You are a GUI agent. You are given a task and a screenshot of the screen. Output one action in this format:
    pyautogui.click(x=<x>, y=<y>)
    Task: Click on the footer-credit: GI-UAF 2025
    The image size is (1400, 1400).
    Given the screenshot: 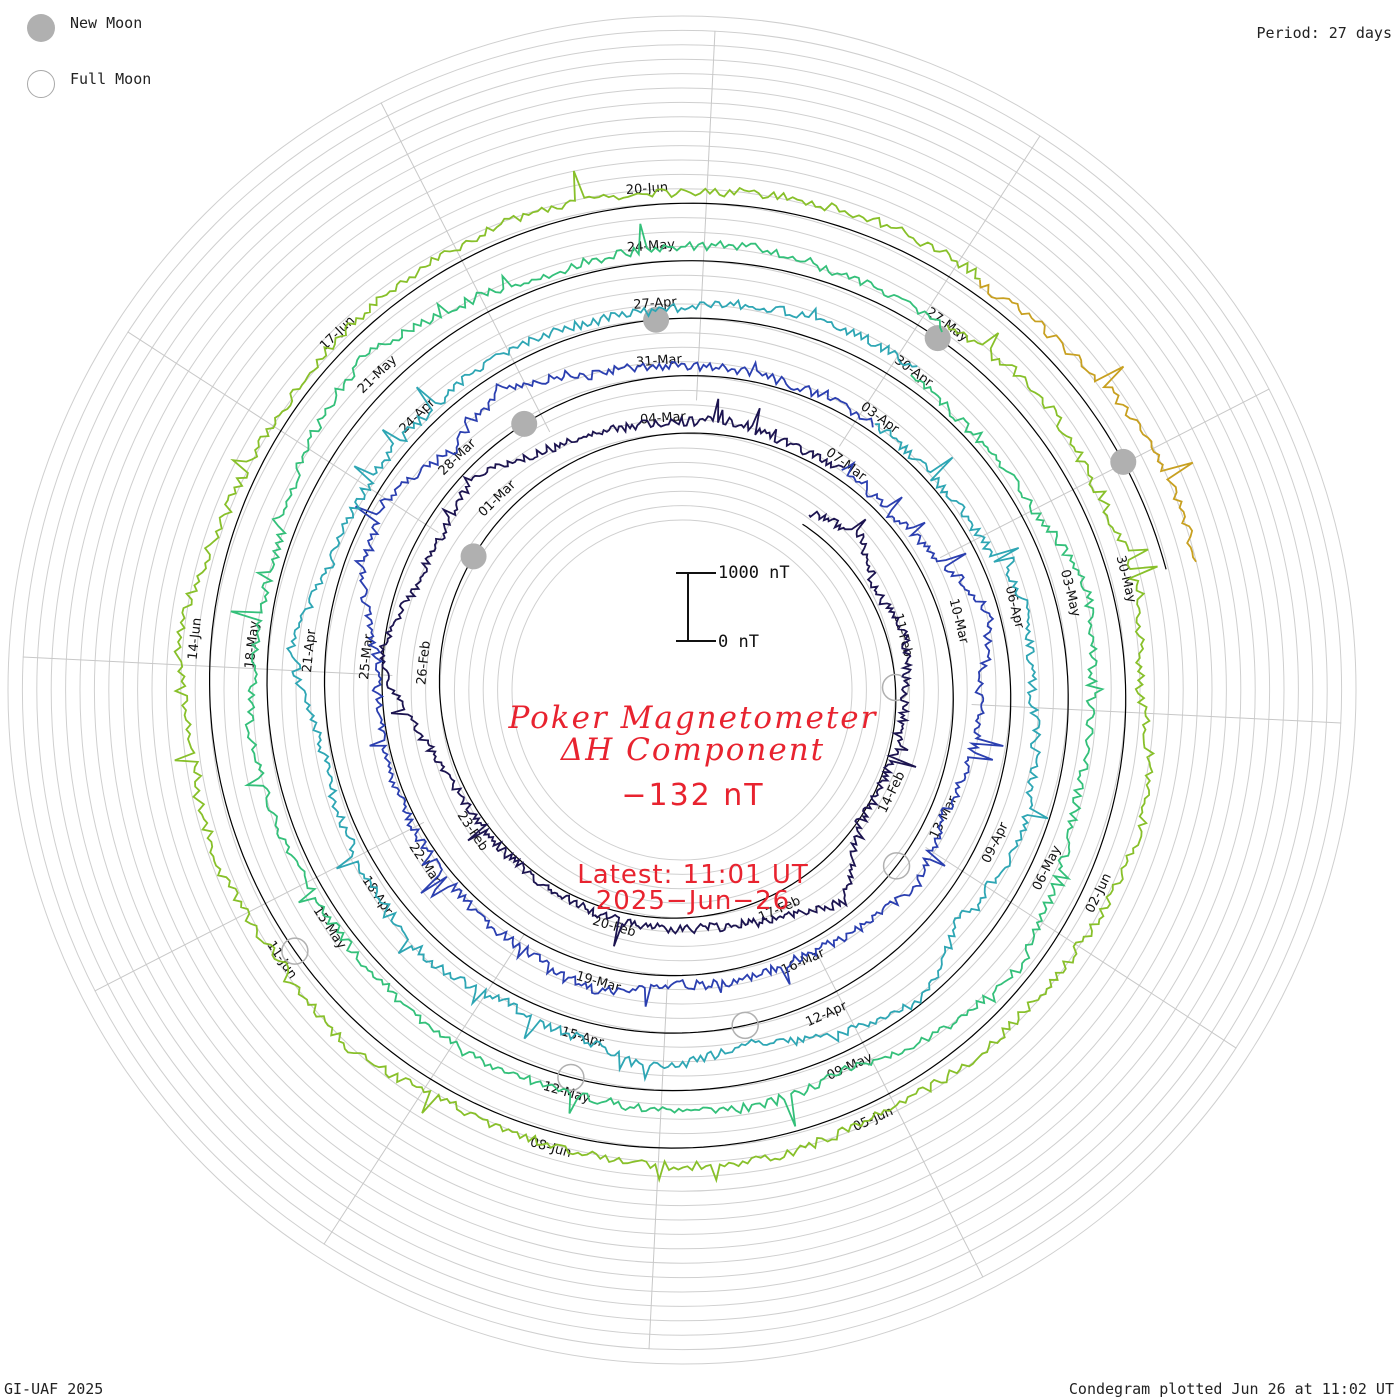 What is the action you would take?
    pyautogui.click(x=54, y=1389)
    